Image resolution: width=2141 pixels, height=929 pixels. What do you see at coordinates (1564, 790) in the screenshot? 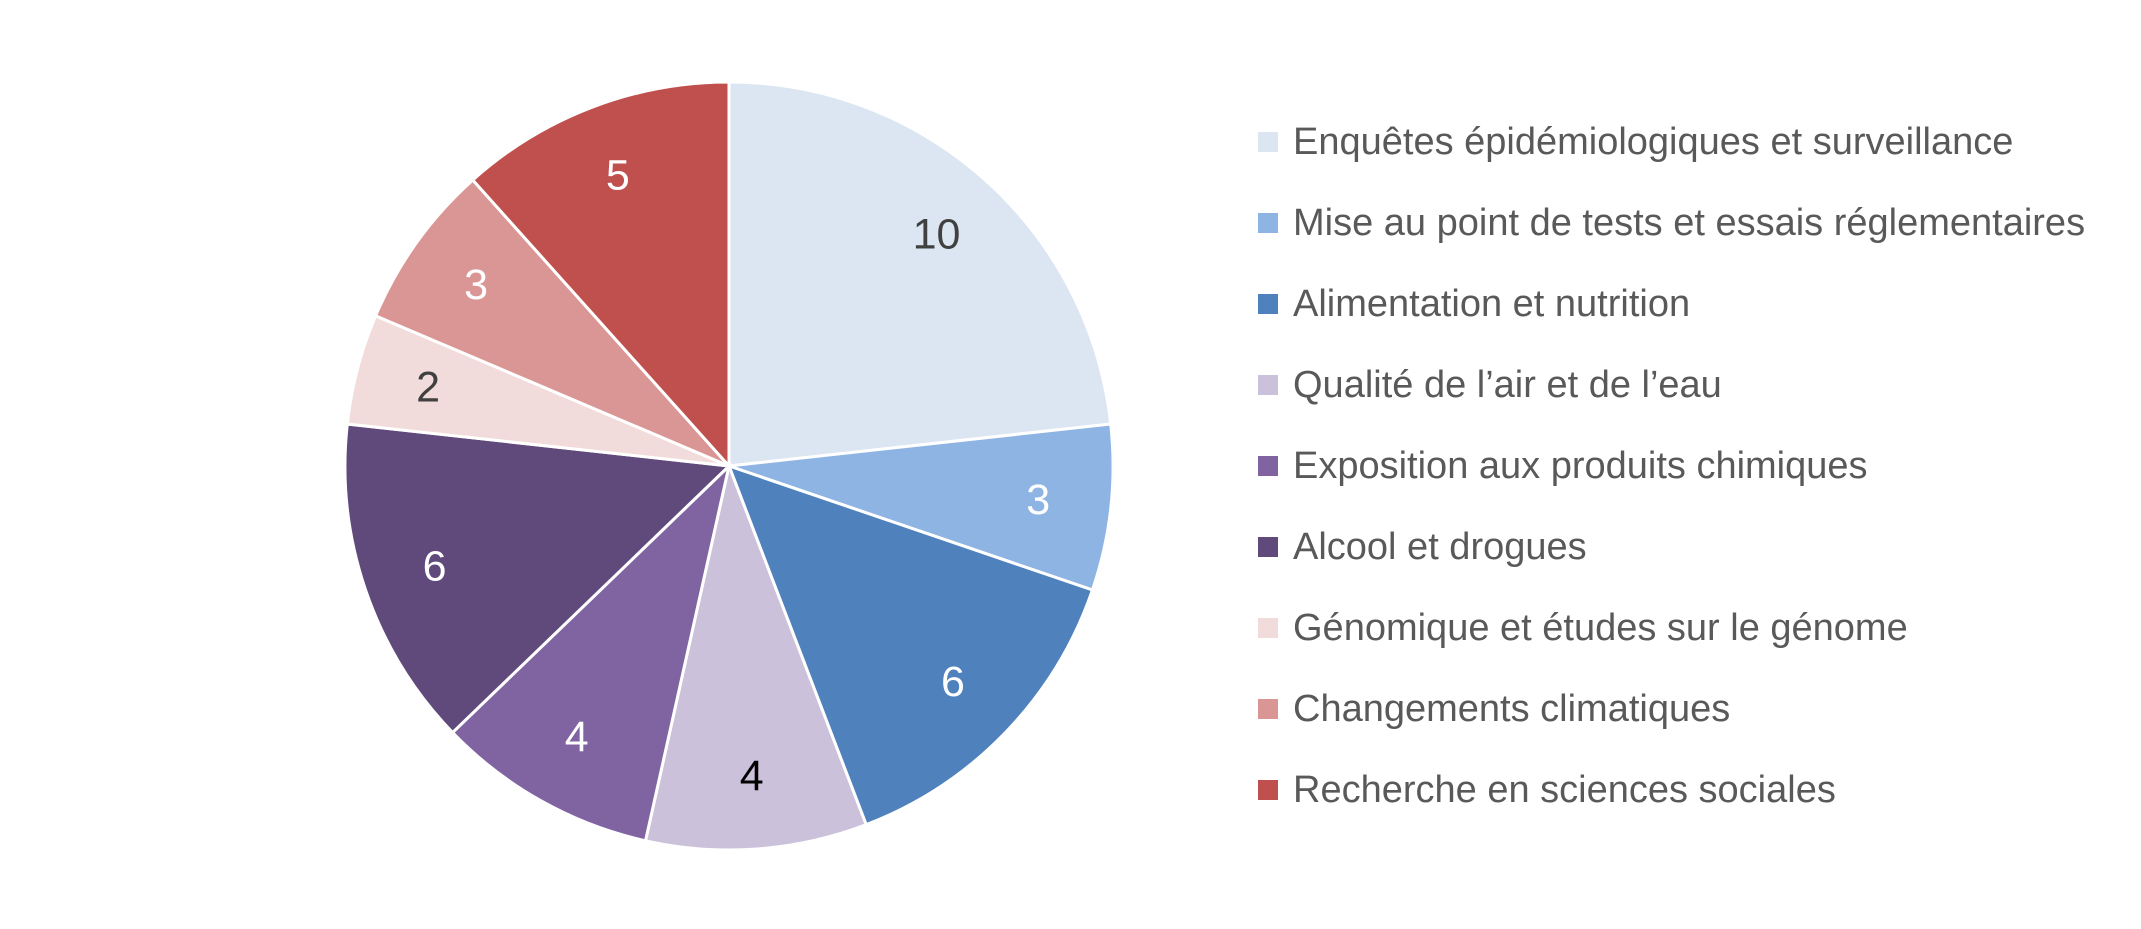
I see `legend-label: Recherche en sciences sociales` at bounding box center [1564, 790].